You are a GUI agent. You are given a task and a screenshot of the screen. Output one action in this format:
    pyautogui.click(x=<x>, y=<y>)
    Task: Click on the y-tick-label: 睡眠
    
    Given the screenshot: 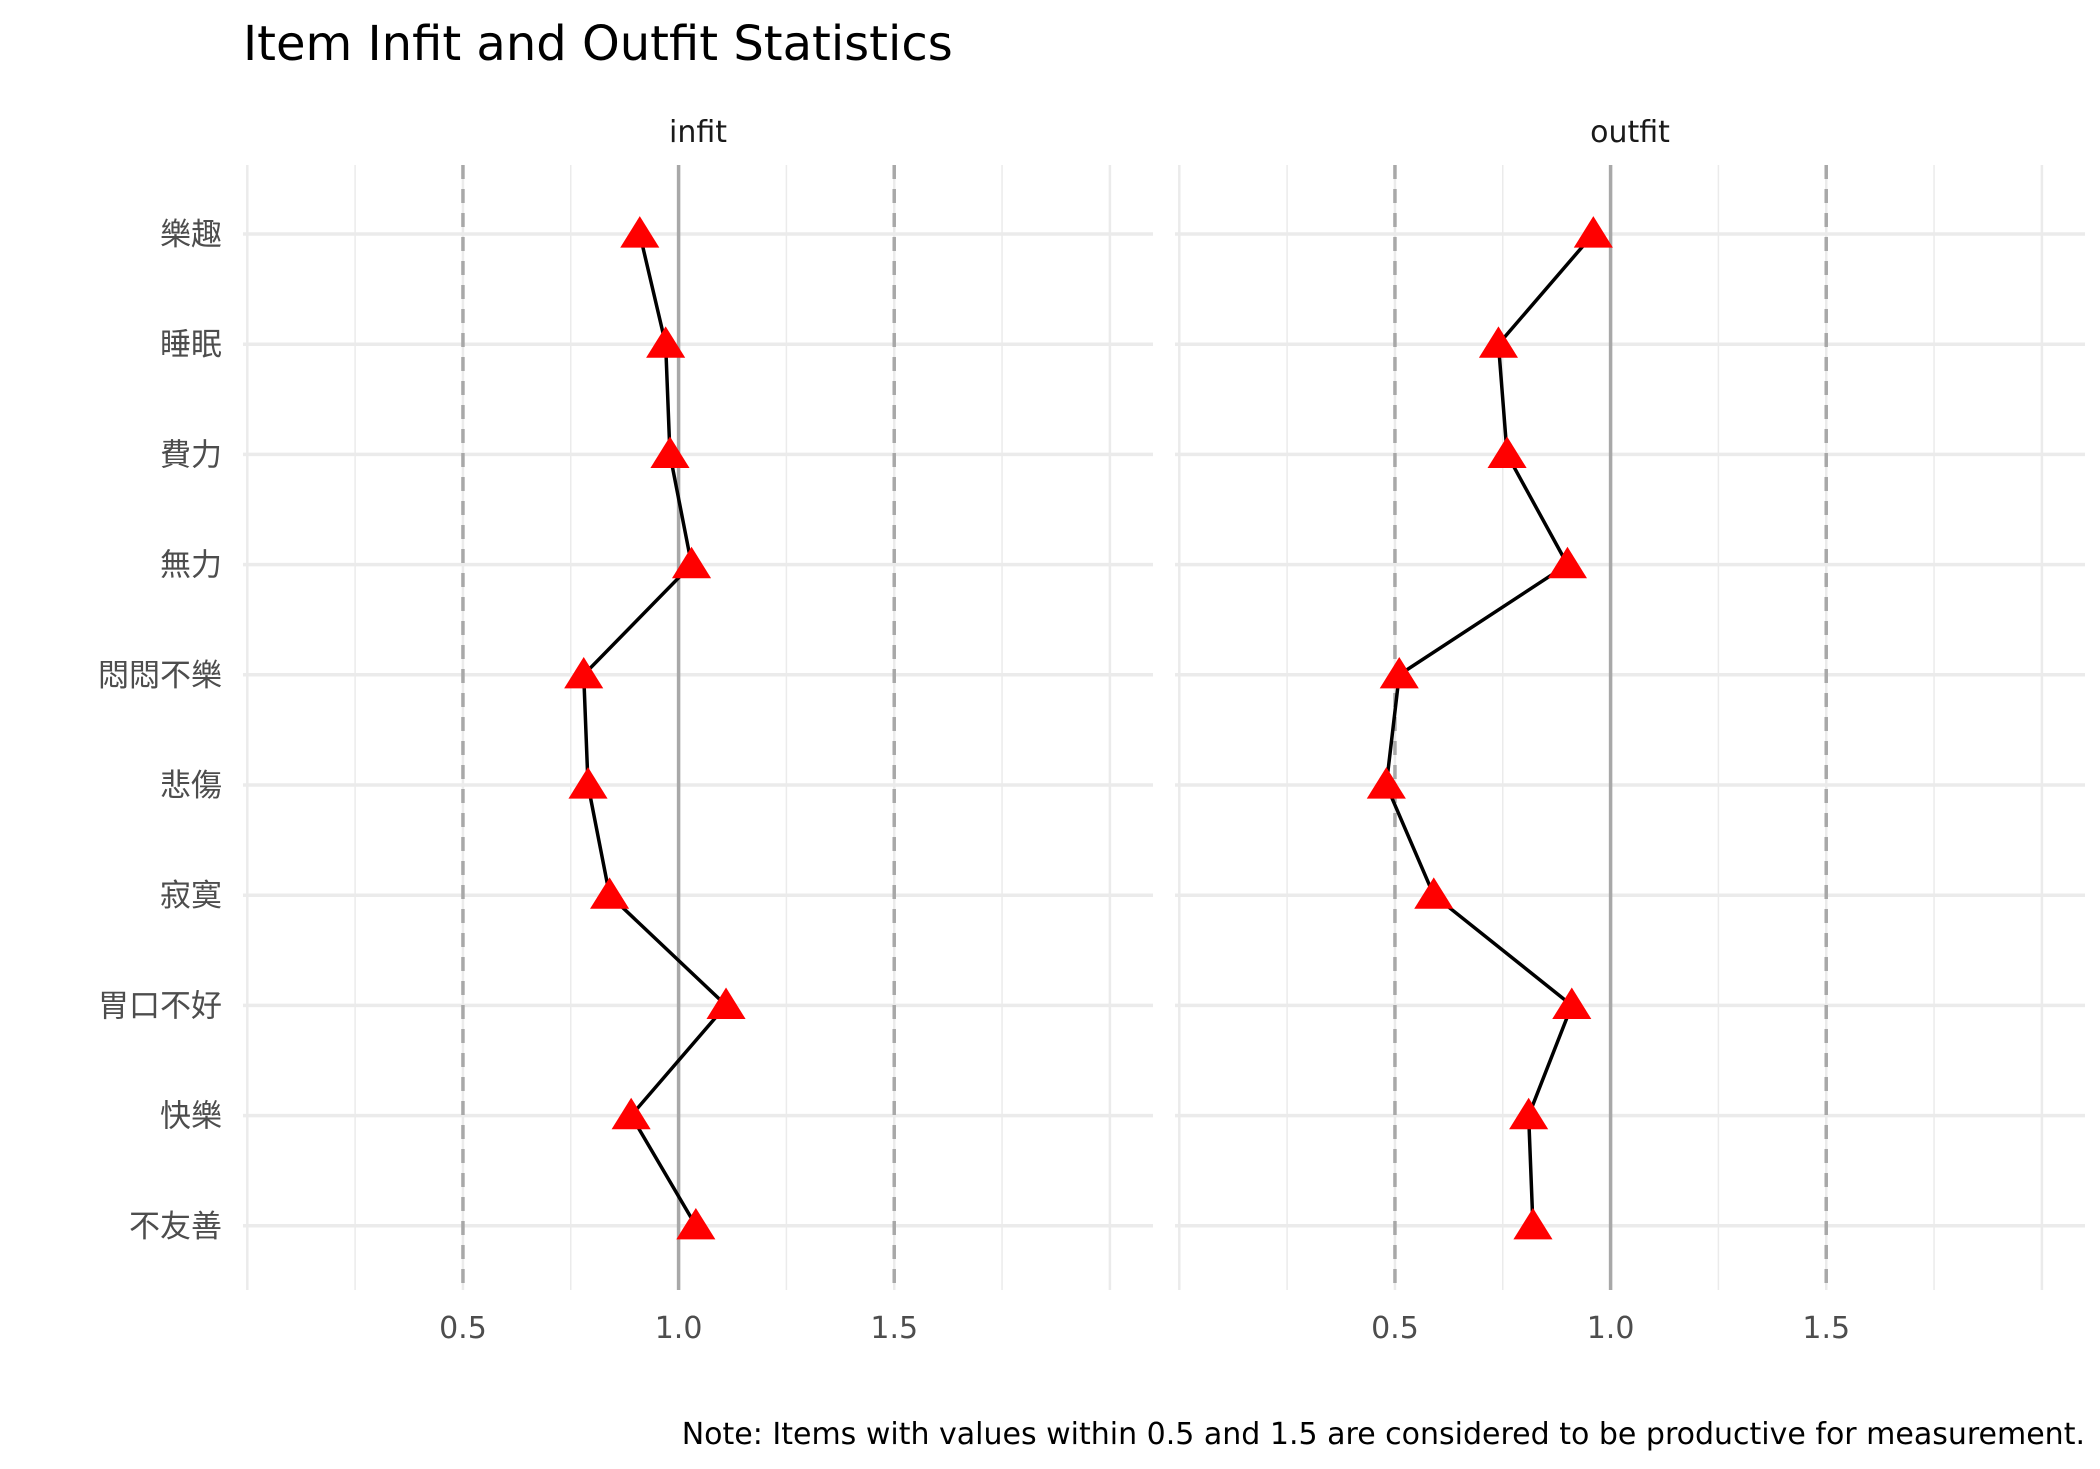 What is the action you would take?
    pyautogui.click(x=191, y=345)
    